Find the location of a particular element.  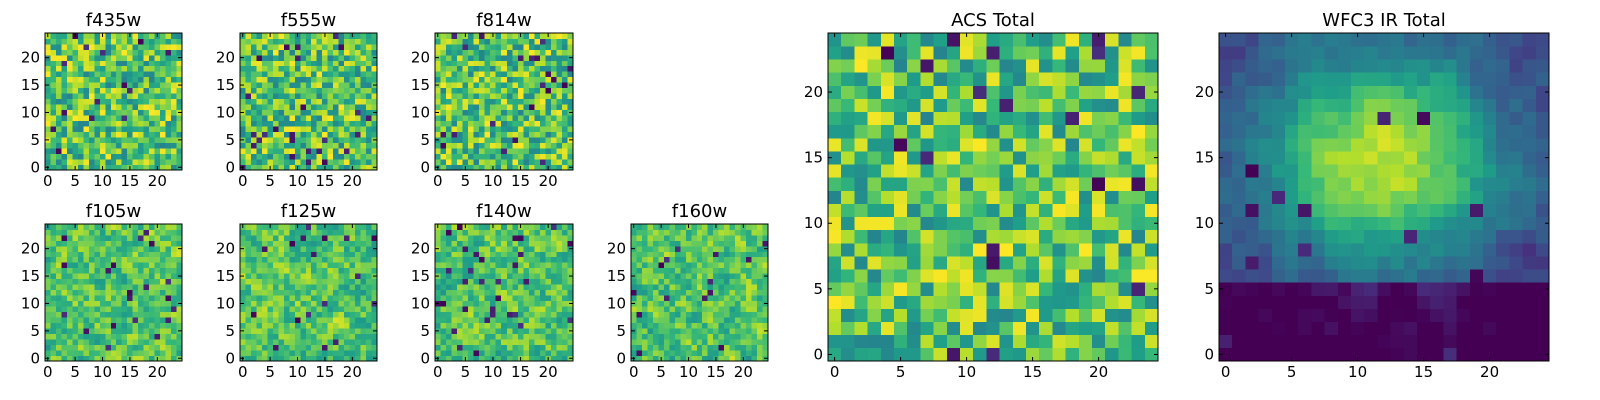

x-tick-label: 10 is located at coordinates (102, 372).